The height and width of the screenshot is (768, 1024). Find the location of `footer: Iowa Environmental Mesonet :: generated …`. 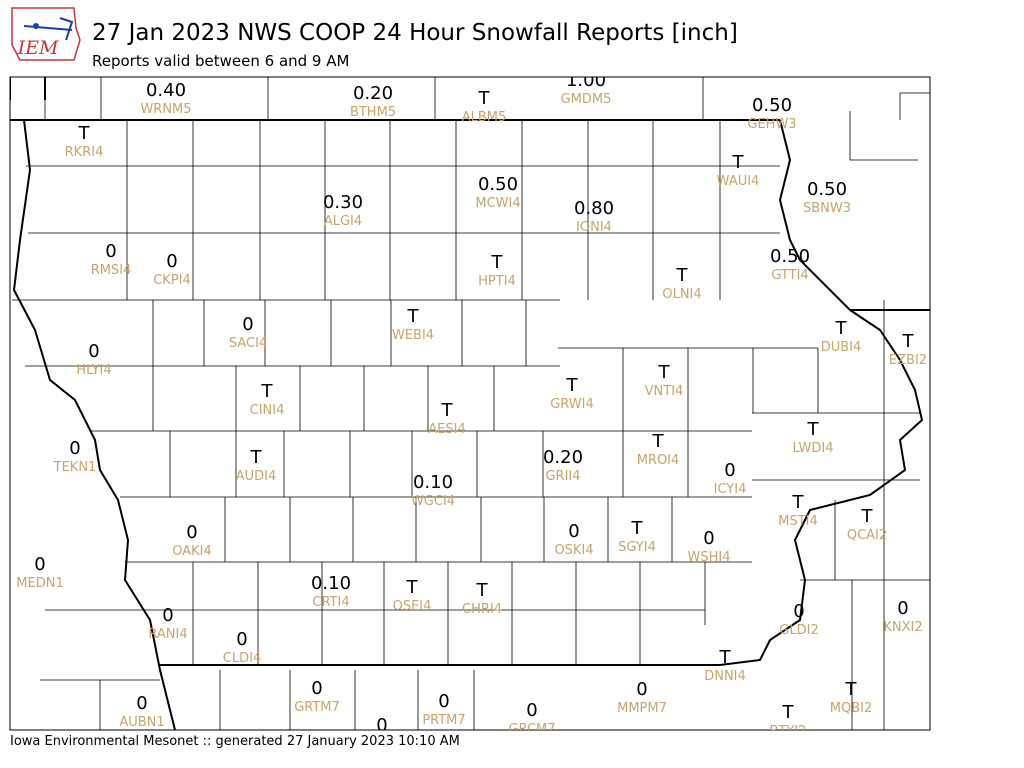

footer: Iowa Environmental Mesonet :: generated … is located at coordinates (235, 741).